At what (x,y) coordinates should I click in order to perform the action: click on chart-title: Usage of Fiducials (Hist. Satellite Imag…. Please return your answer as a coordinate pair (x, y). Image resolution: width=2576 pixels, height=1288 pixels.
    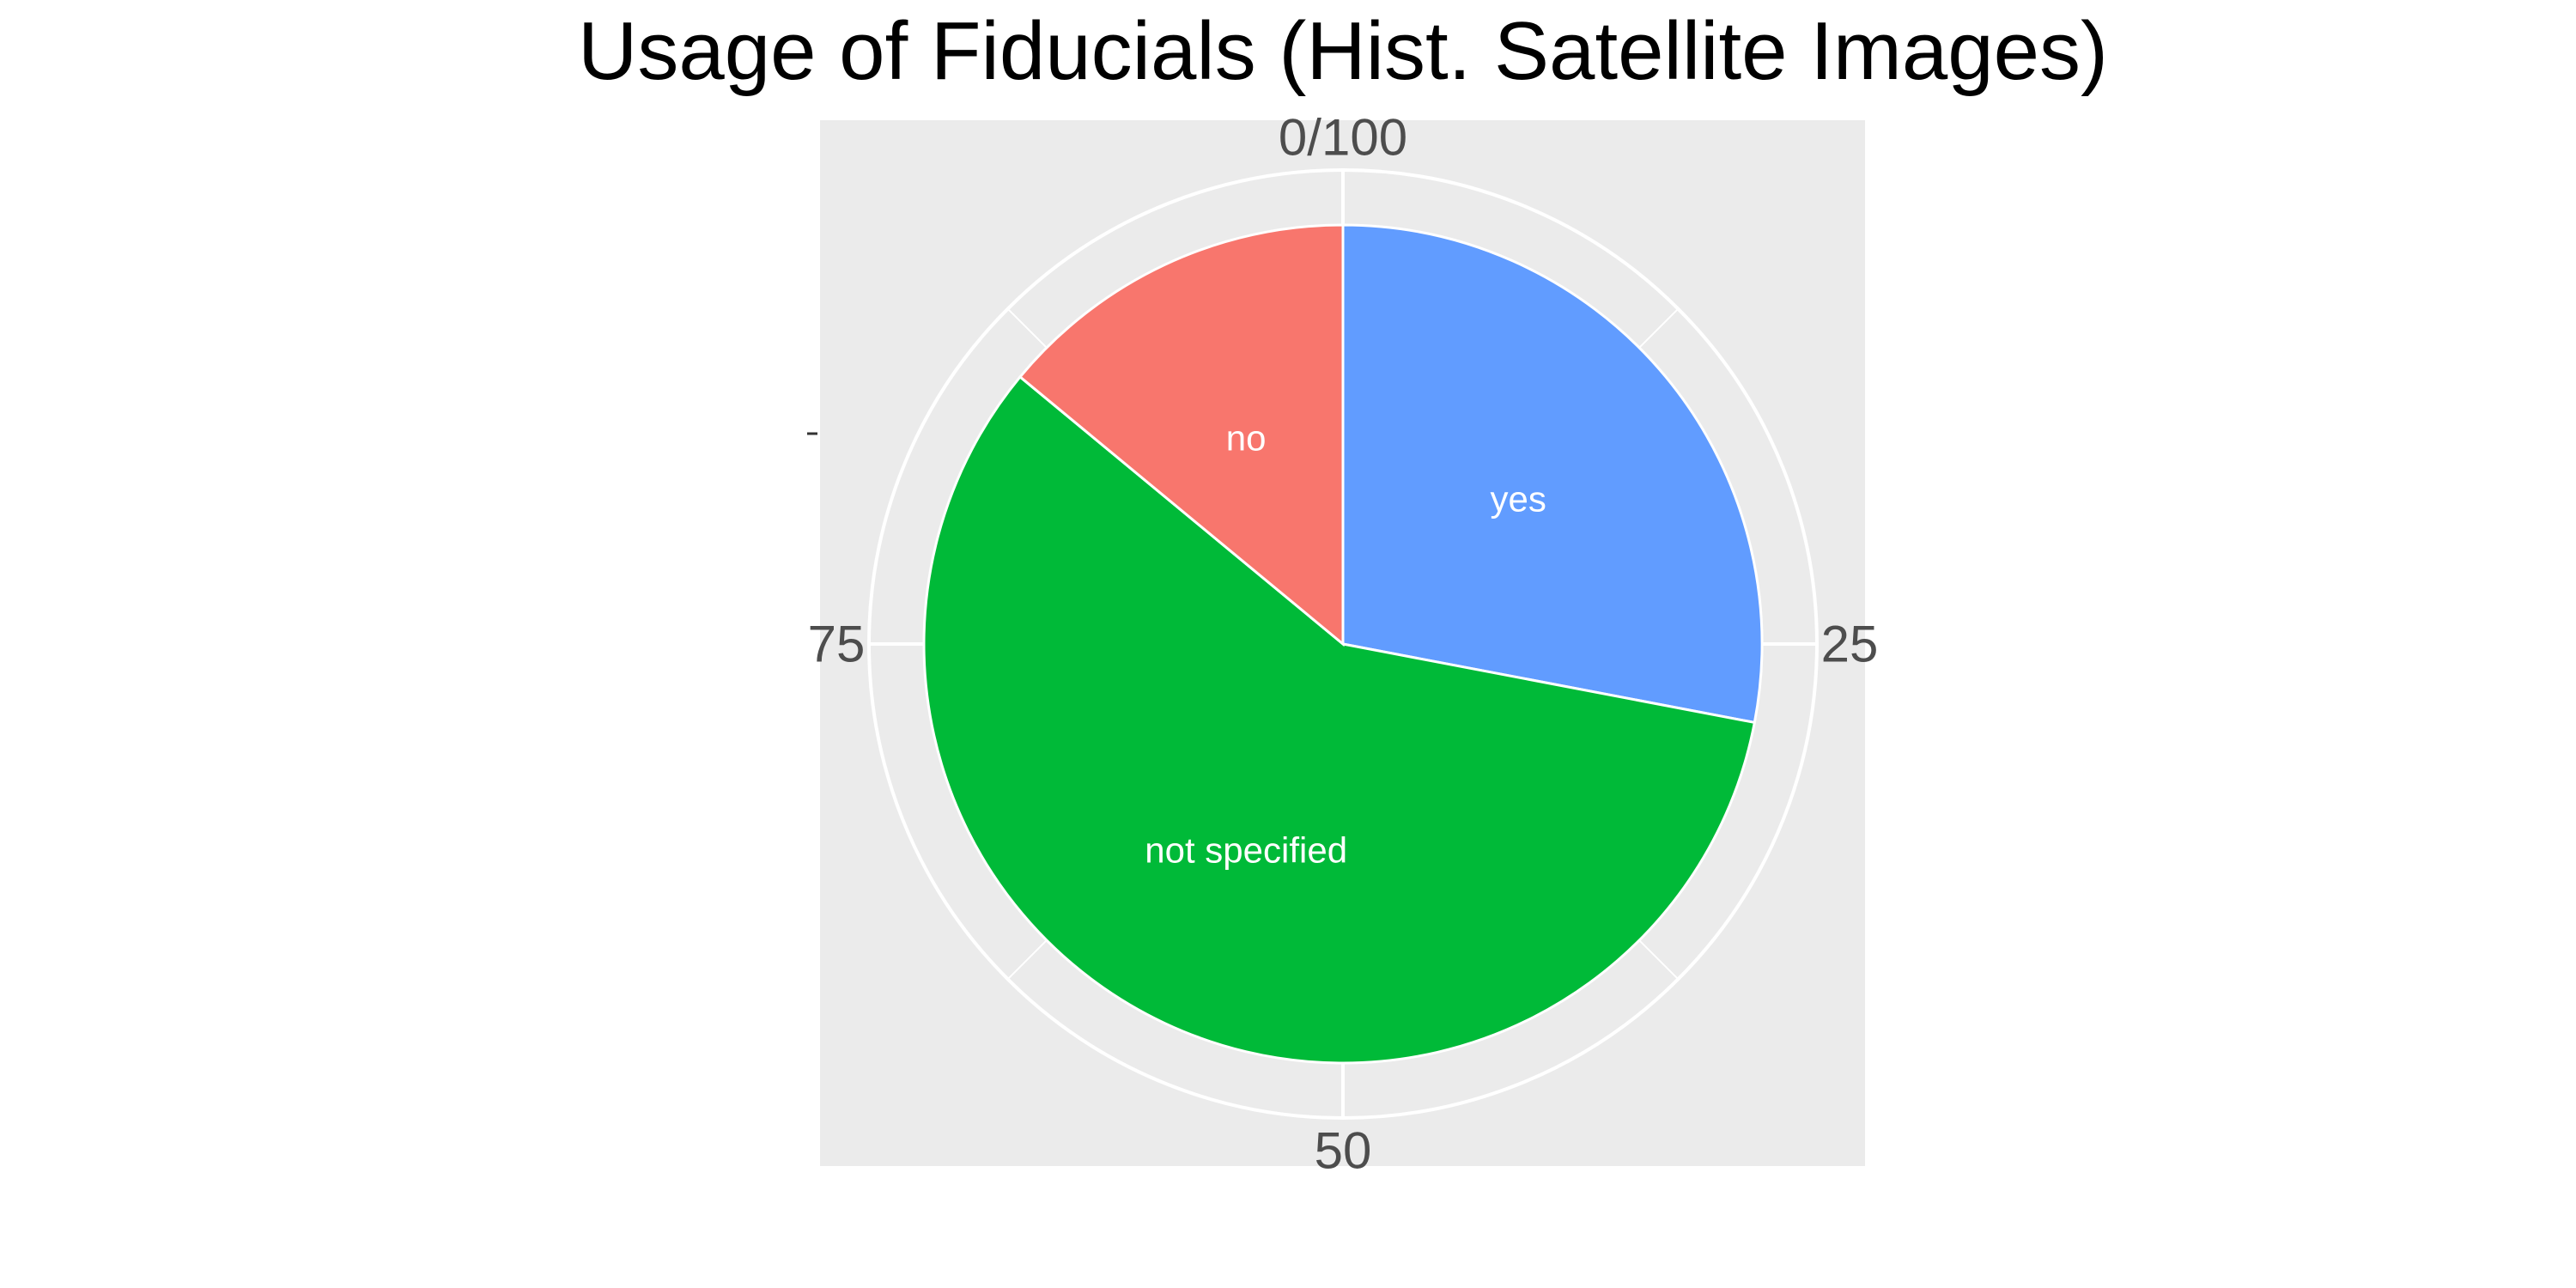
    Looking at the image, I should click on (1343, 51).